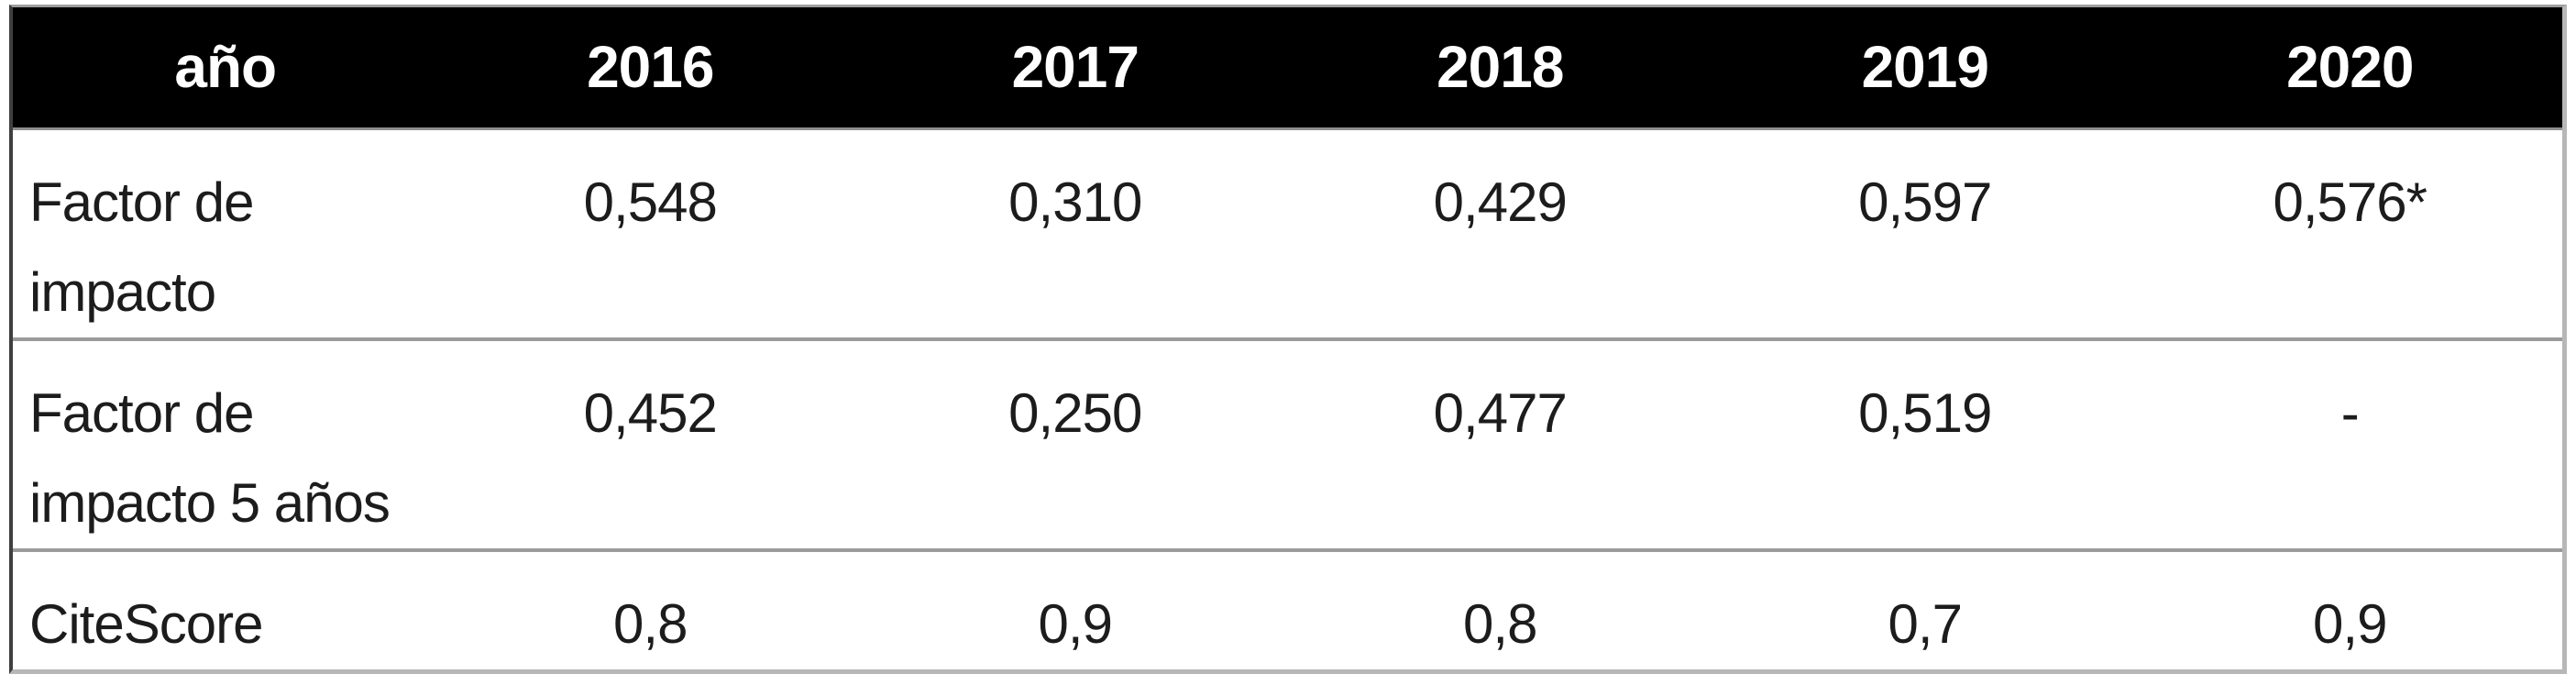 Image resolution: width=2576 pixels, height=685 pixels. What do you see at coordinates (1499, 68) in the screenshot?
I see `header-cell-2018: 2018` at bounding box center [1499, 68].